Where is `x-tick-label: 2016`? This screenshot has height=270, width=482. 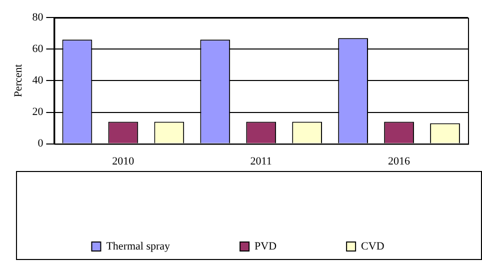
x-tick-label: 2016 is located at coordinates (399, 161).